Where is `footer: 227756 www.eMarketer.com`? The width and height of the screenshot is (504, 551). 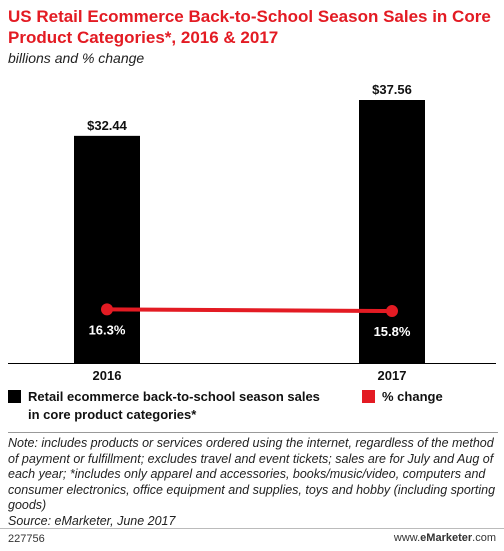
footer: 227756 www.eMarketer.com is located at coordinates (252, 539).